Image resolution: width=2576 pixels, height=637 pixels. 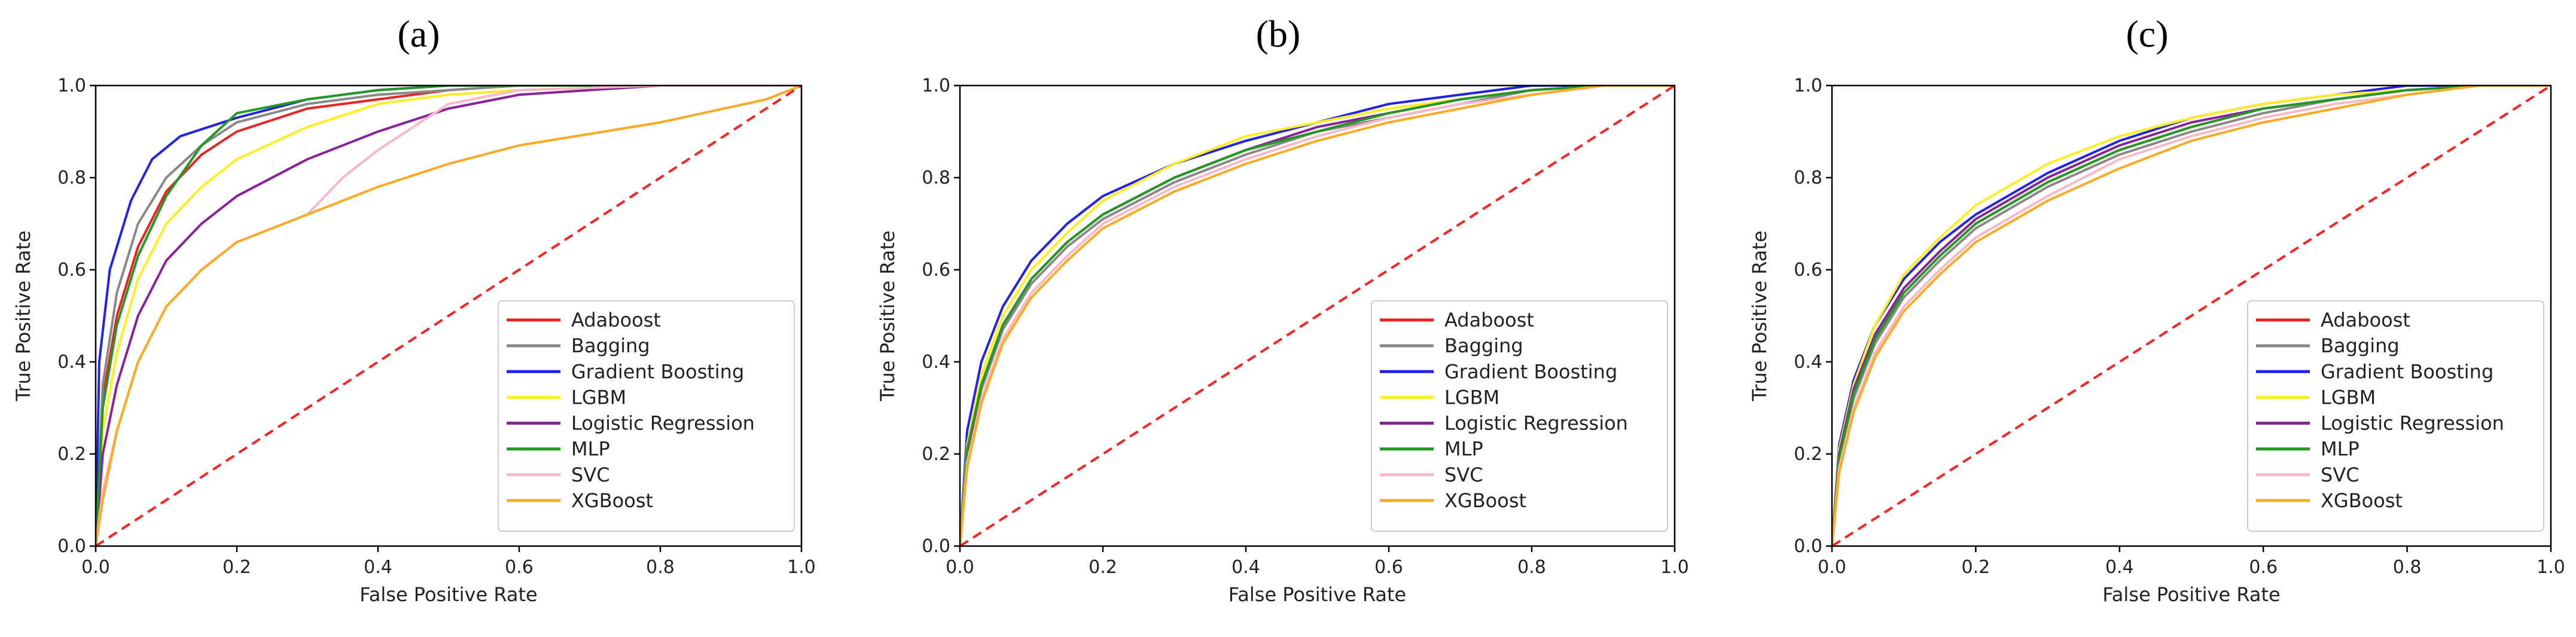 I want to click on panel-label: (c), so click(x=2147, y=34).